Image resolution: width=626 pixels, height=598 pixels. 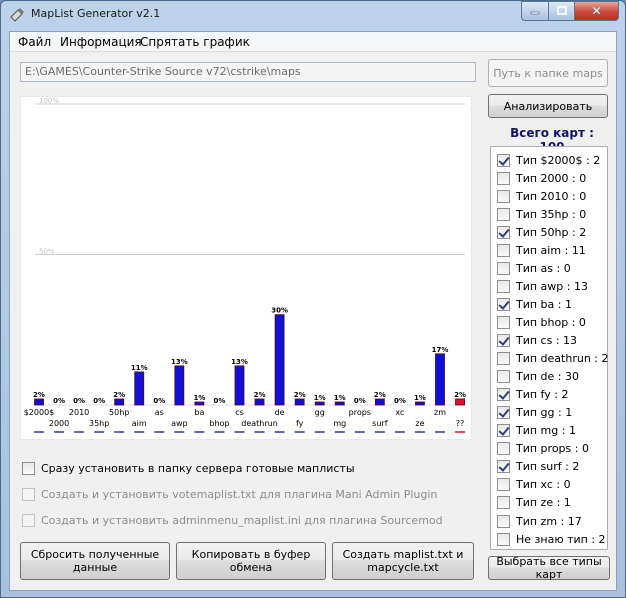 What do you see at coordinates (159, 412) in the screenshot?
I see `category-label: as` at bounding box center [159, 412].